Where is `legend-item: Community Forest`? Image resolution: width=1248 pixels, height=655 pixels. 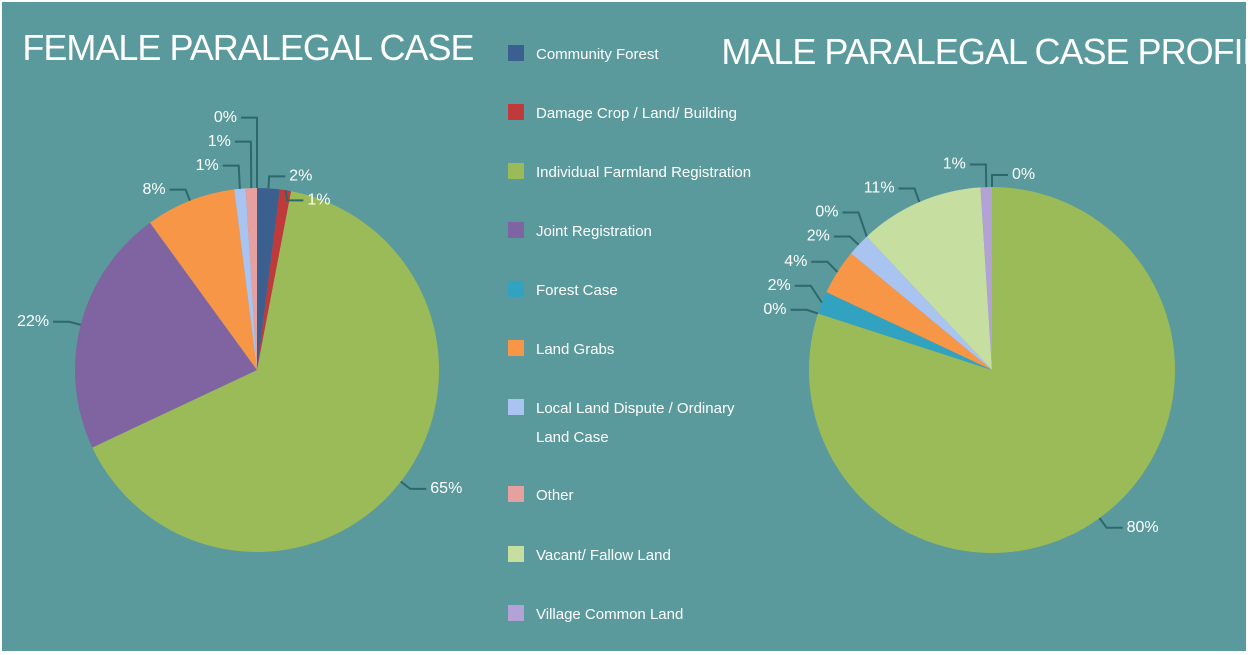
legend-item: Community Forest is located at coordinates (633, 54).